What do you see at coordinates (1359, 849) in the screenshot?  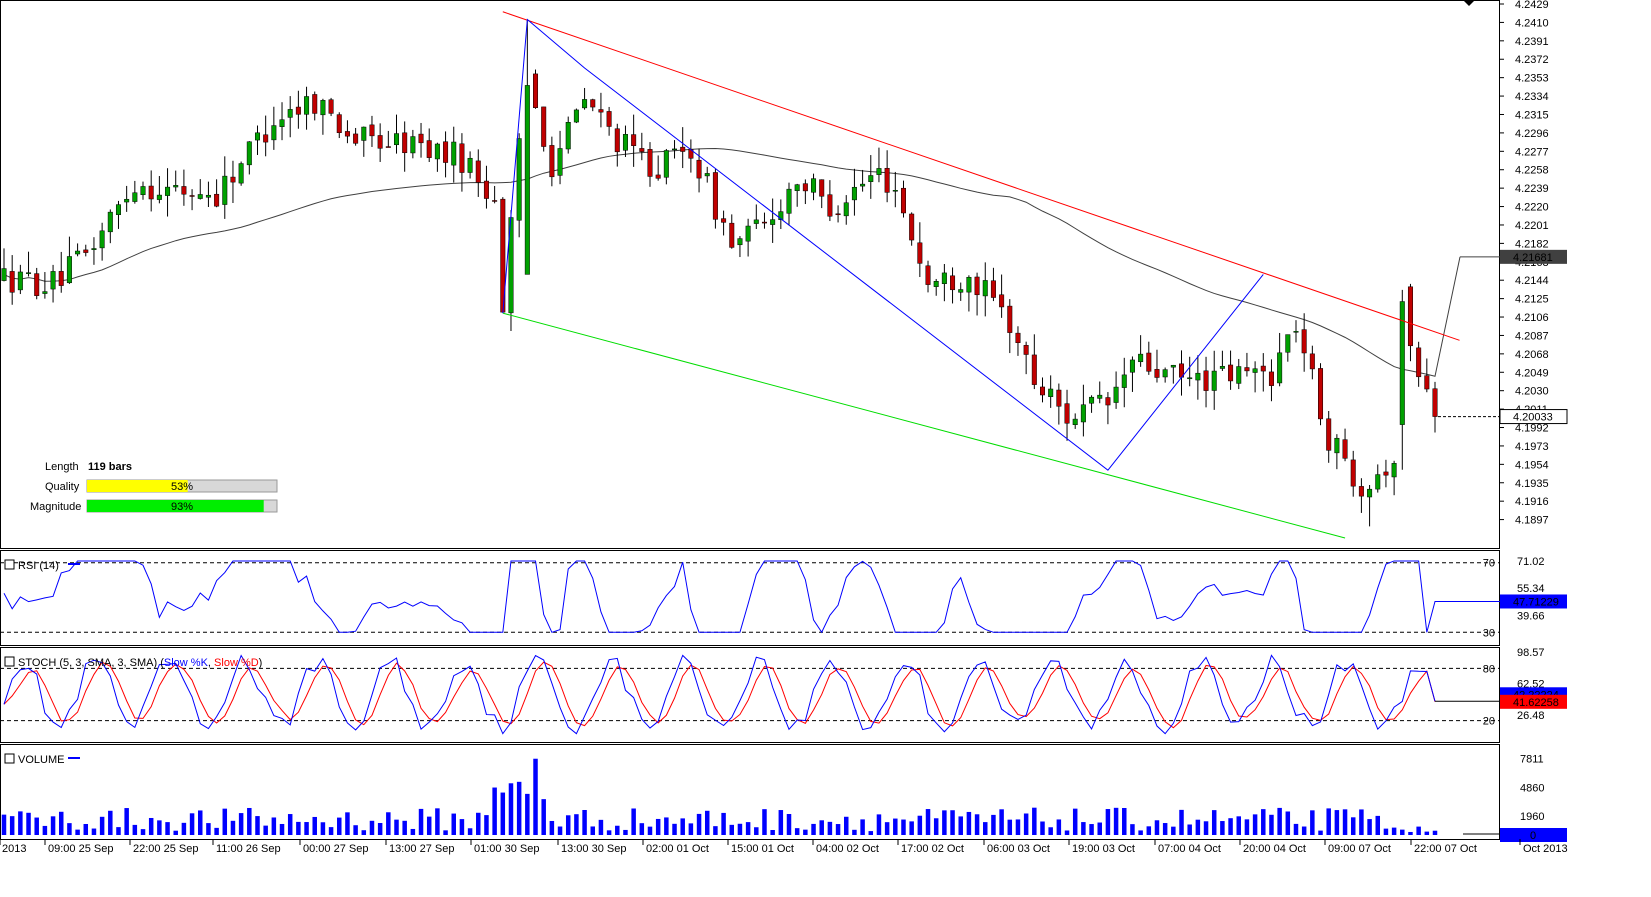 I see `time-axis-label: 09:00 07 Oct` at bounding box center [1359, 849].